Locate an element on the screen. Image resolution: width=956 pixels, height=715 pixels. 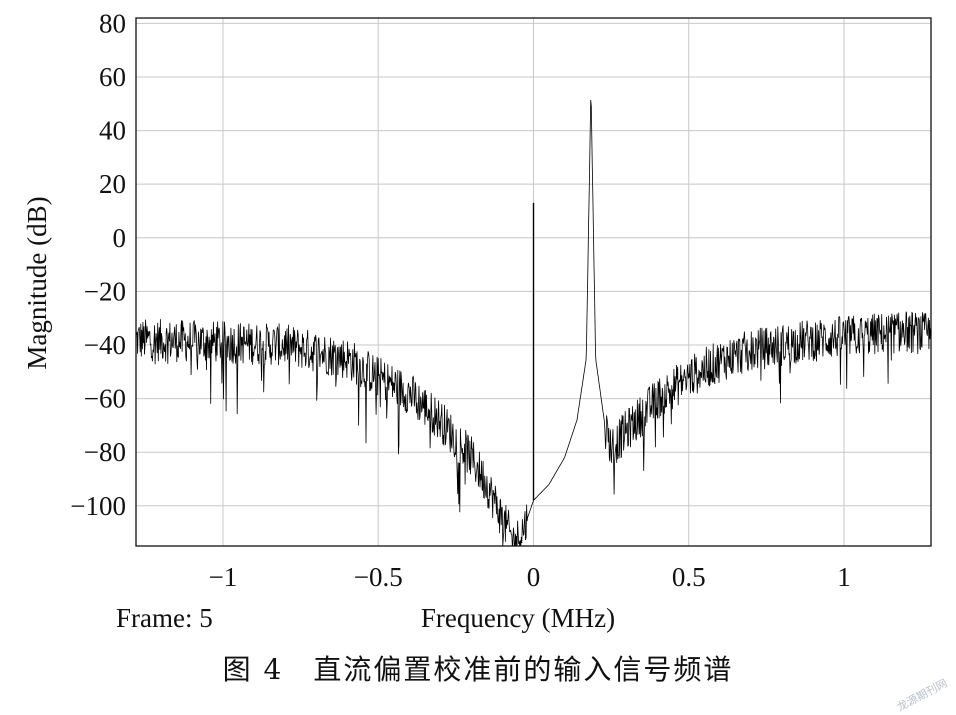
y-tick-label: −80 is located at coordinates (105, 452).